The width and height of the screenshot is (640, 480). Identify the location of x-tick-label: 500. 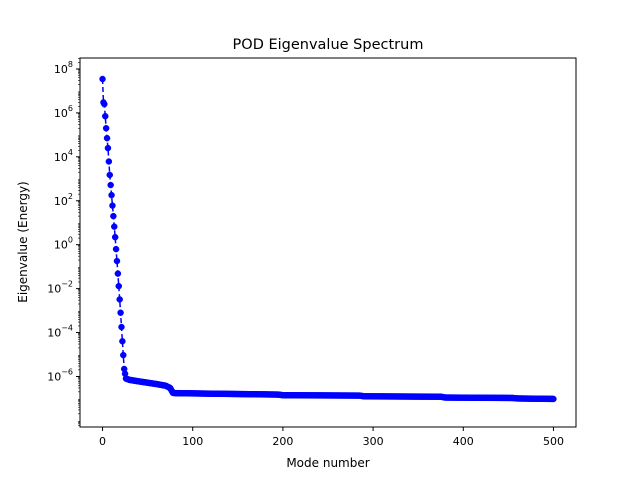
(553, 441).